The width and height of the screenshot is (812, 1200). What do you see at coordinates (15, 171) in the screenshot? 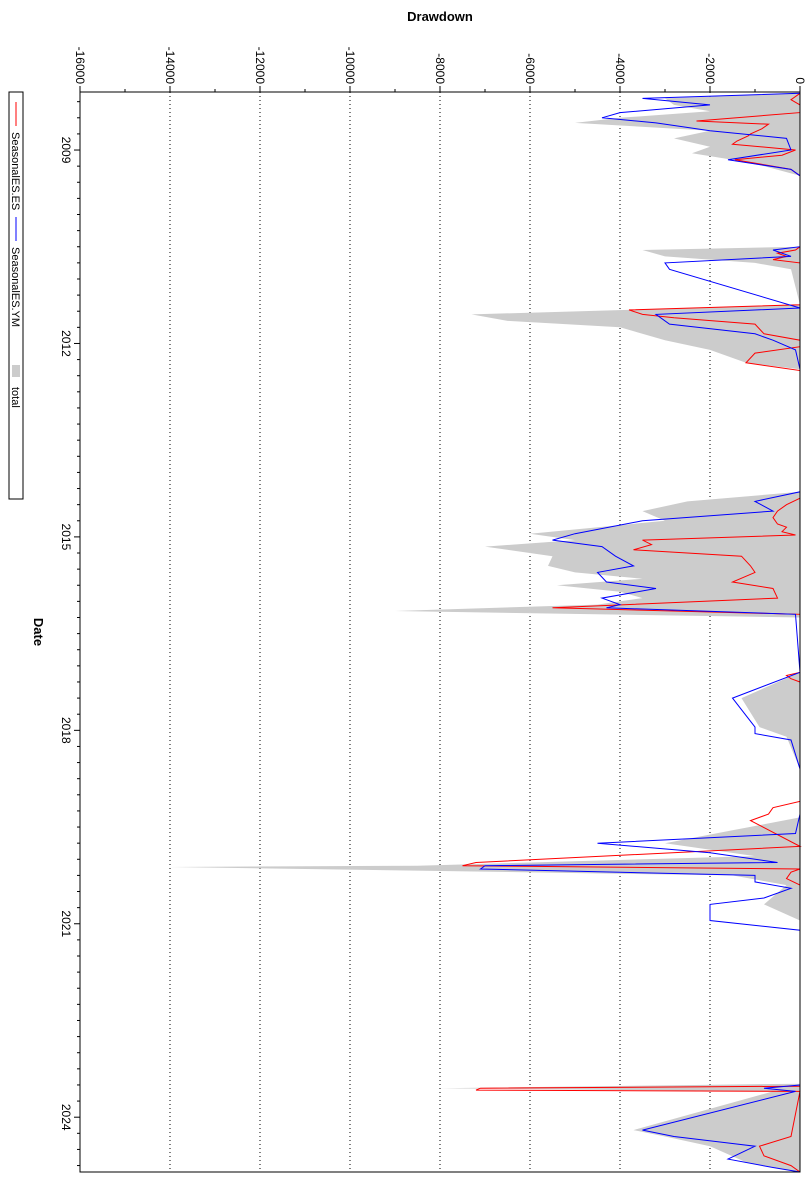
I see `legend-seasonales-es-label: SeasonalES.ES` at bounding box center [15, 171].